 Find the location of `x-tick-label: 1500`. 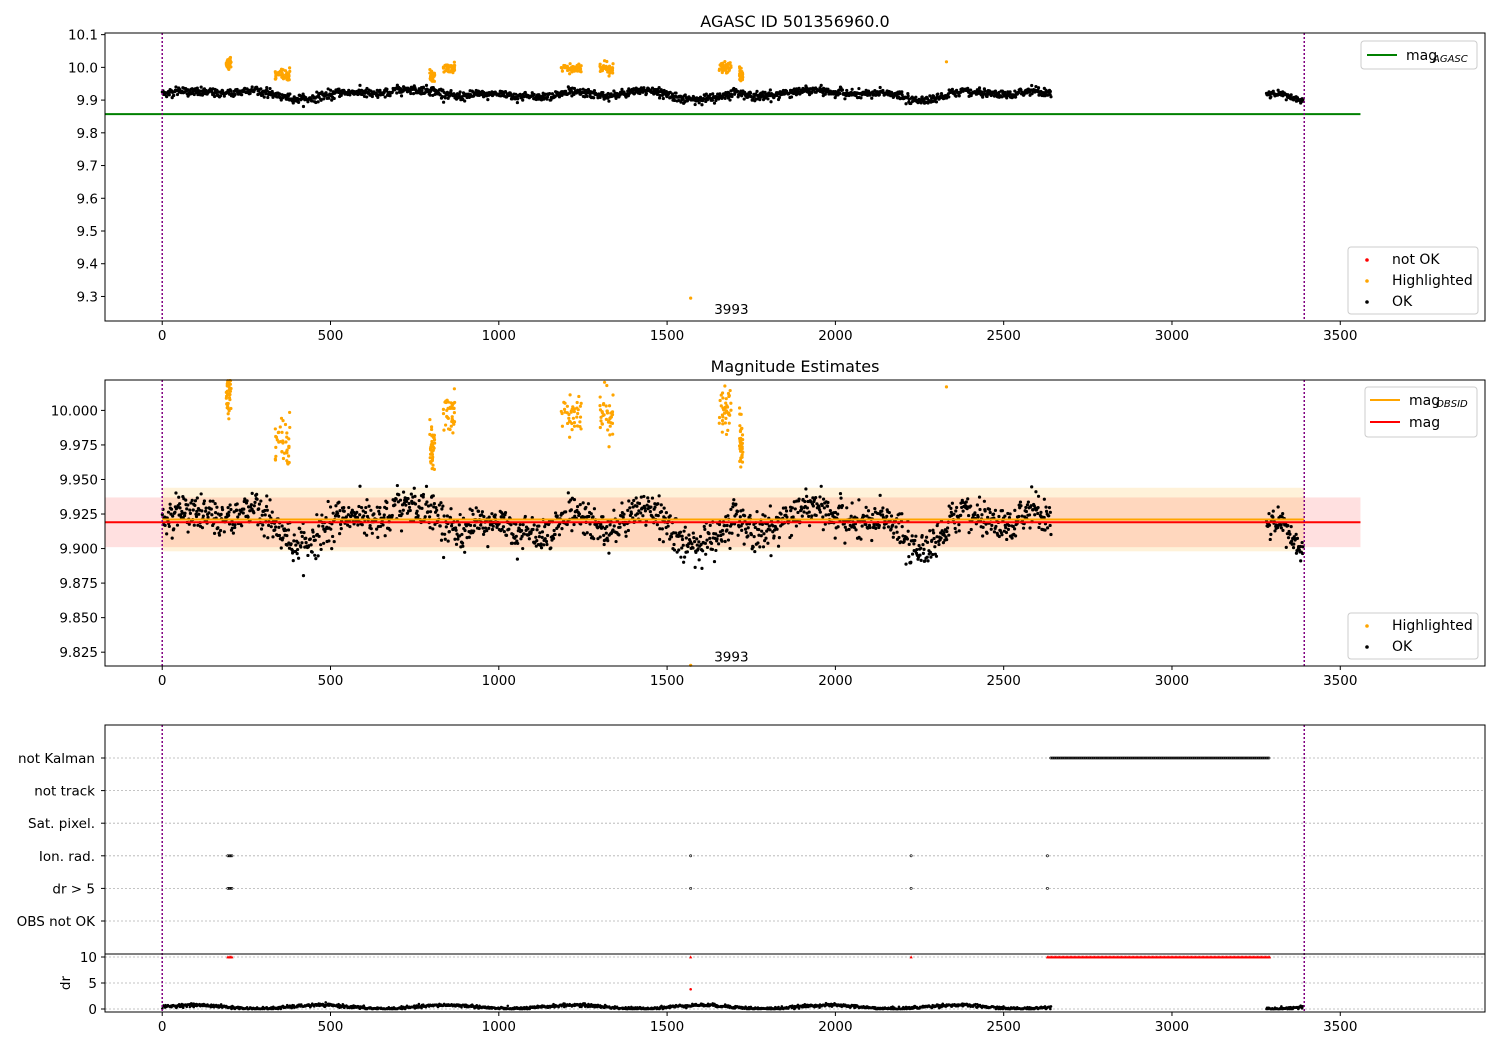

x-tick-label: 1500 is located at coordinates (667, 336).